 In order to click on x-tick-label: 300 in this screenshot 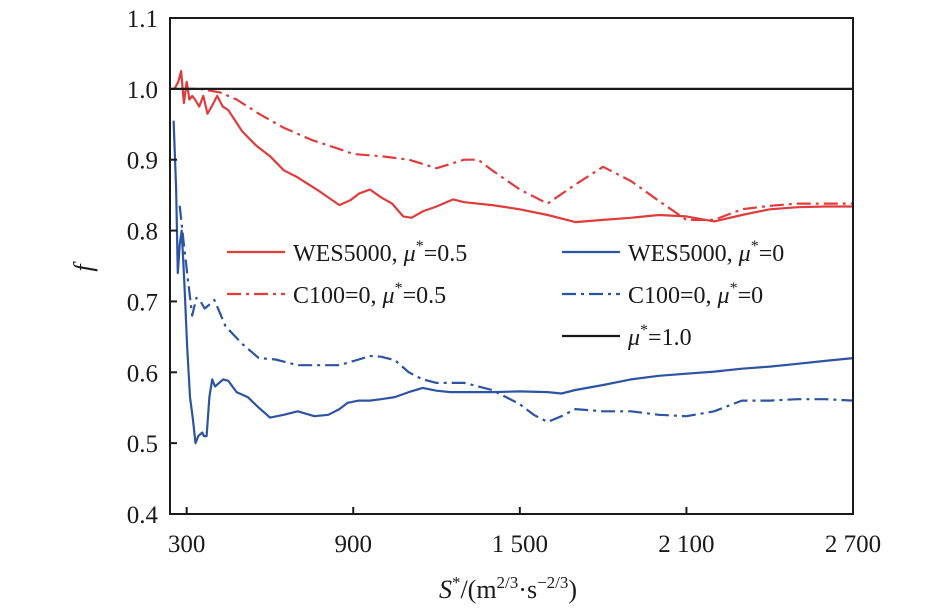, I will do `click(187, 544)`.